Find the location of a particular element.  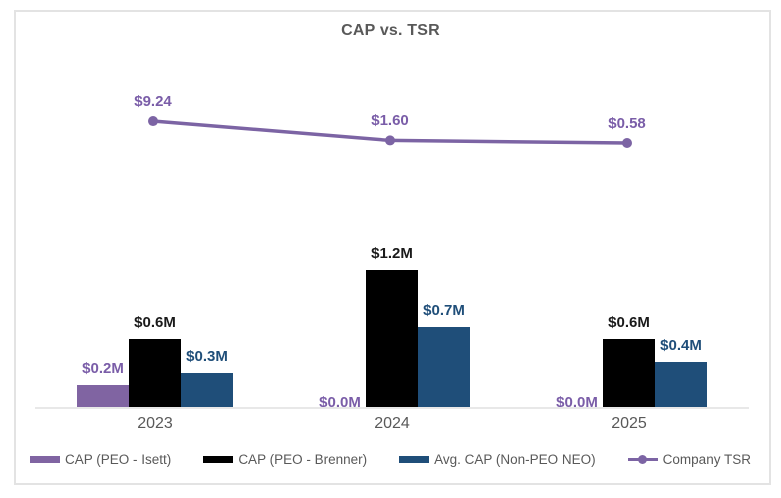

chart-title: CAP vs. TSR is located at coordinates (390, 30).